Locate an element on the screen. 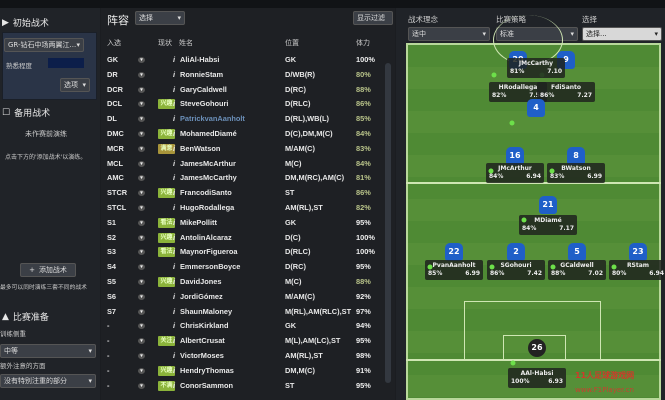 This screenshot has width=665, height=400. table-row: DCL ▾ 兴趣 i SteveGohouri D(RLC) 86% is located at coordinates (241, 104).